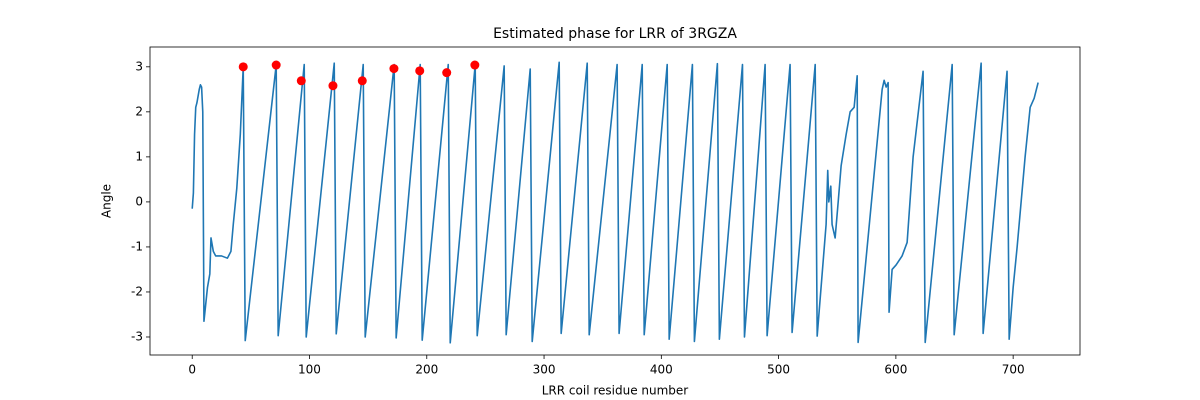 The width and height of the screenshot is (1200, 400). I want to click on x-tick-label: 400, so click(661, 370).